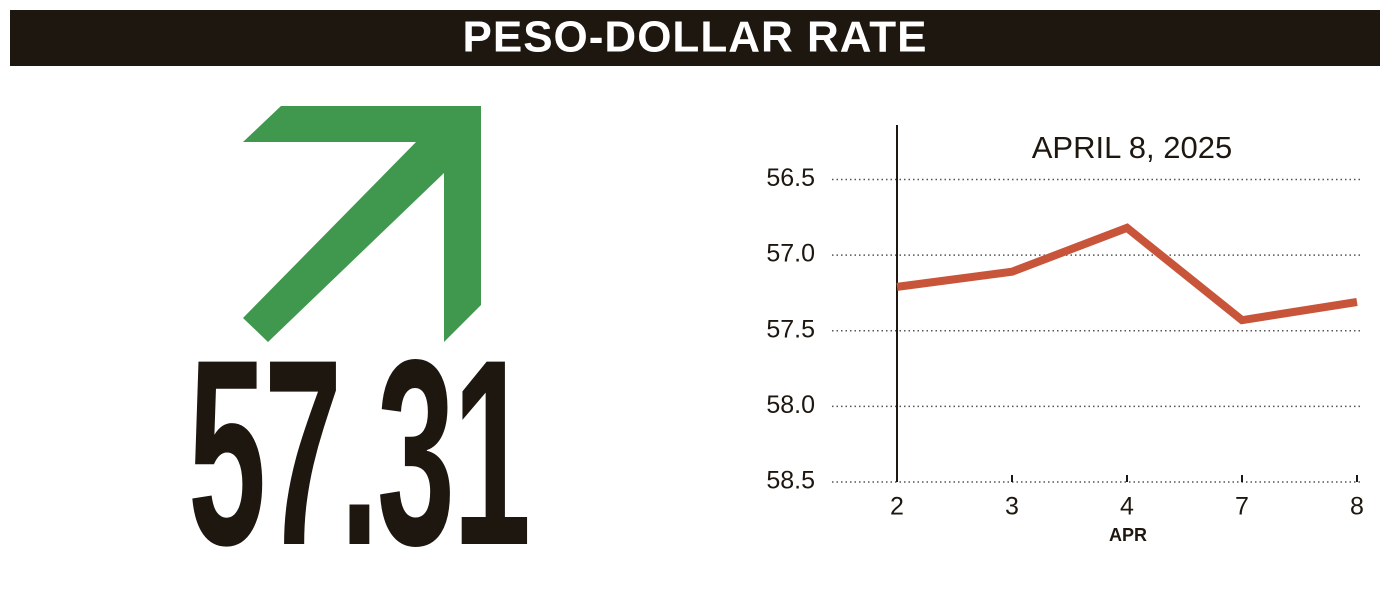 The image size is (1395, 592). I want to click on x-tick-label: 7, so click(1242, 507).